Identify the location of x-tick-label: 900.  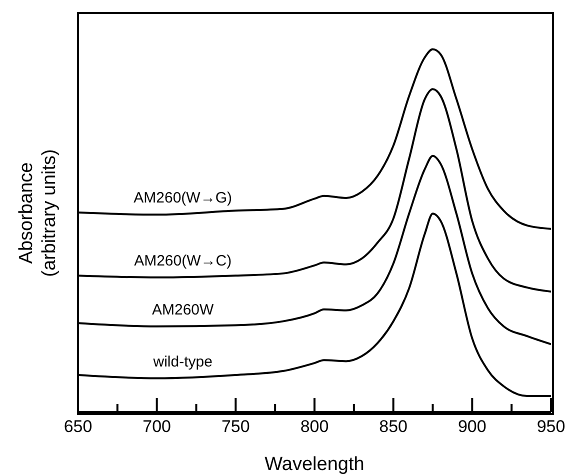
(472, 426).